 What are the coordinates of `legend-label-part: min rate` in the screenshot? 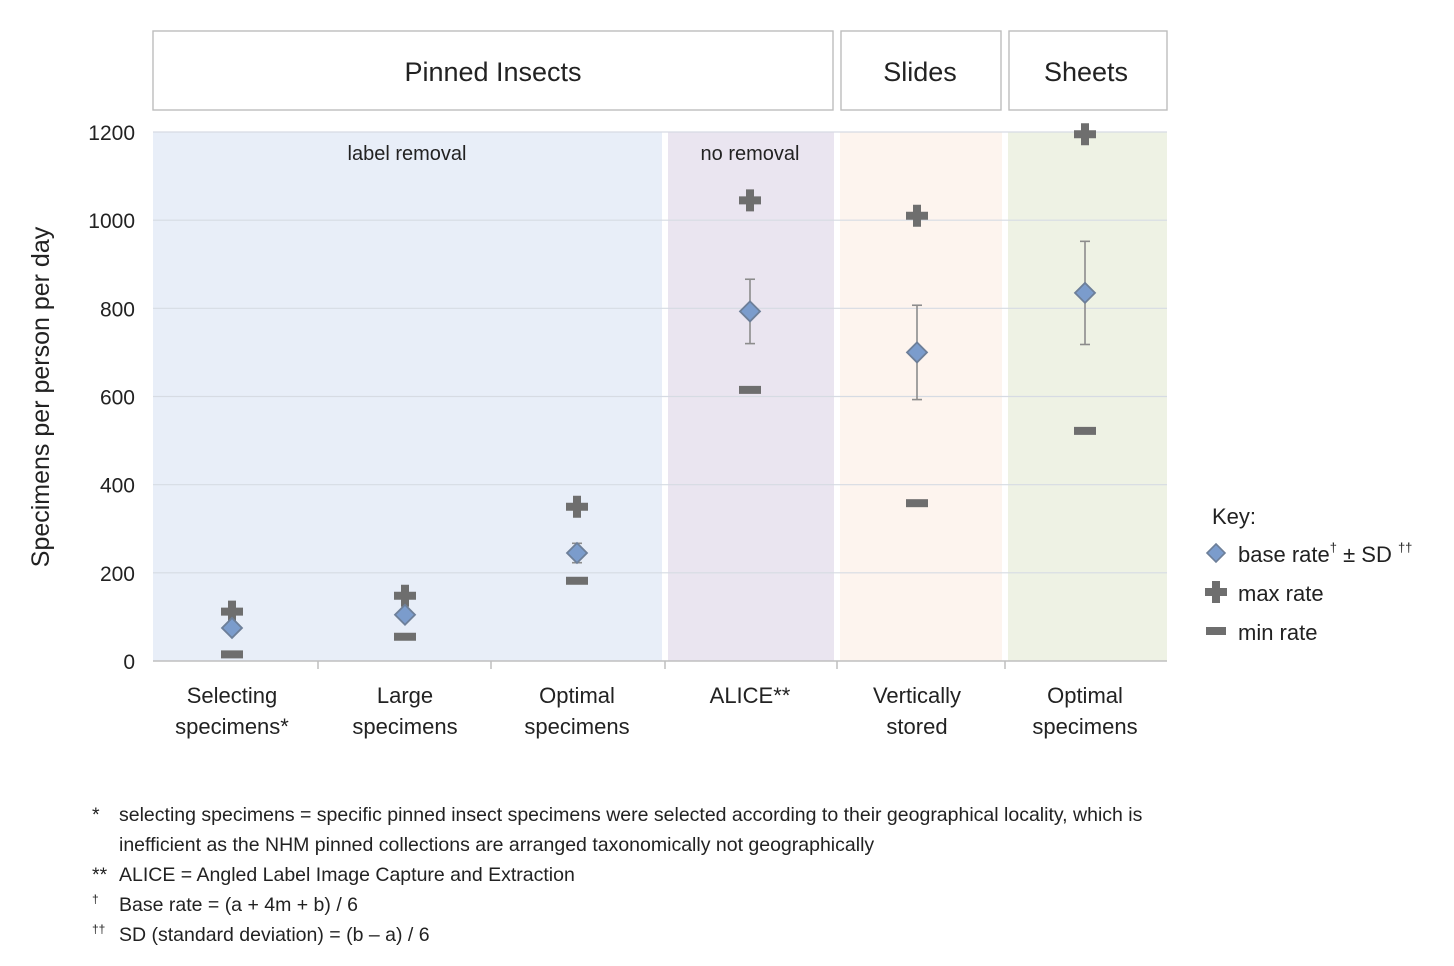 It's located at (1277, 632).